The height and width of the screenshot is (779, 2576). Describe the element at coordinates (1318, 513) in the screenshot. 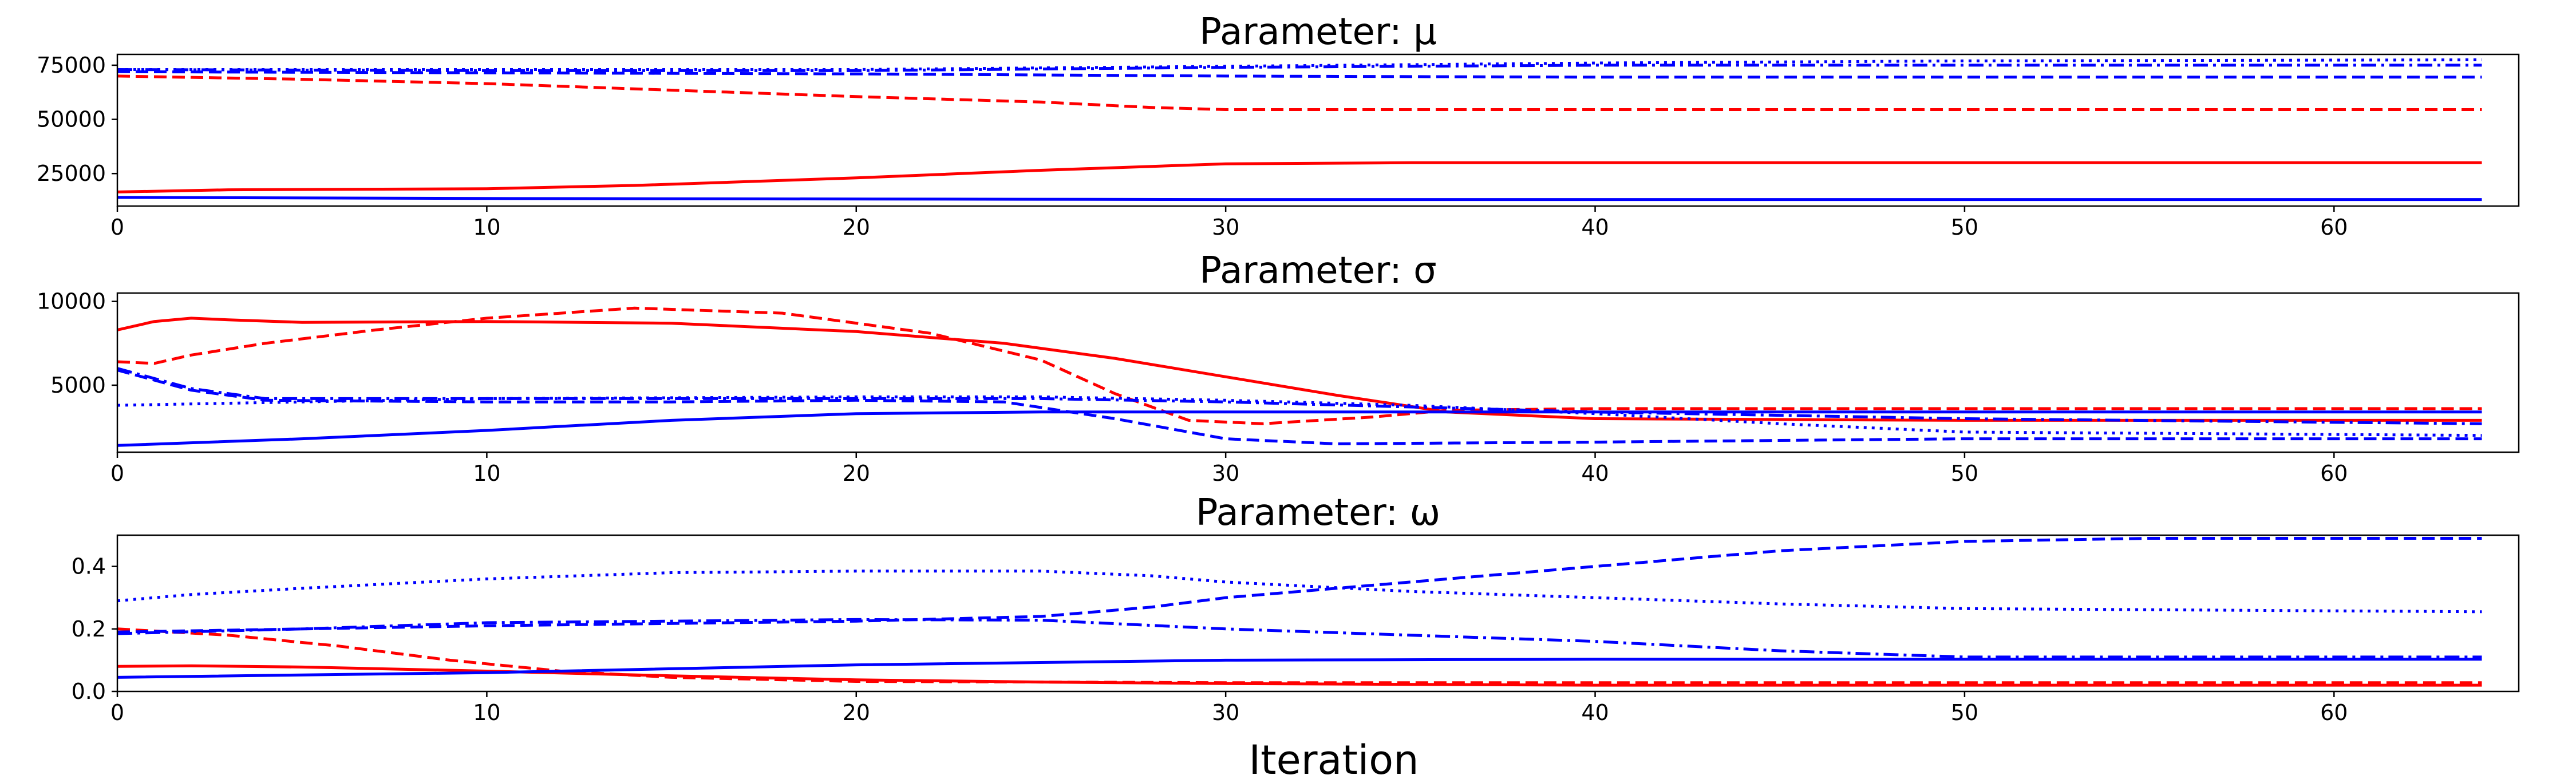

I see `panel-title: Parameter: ω` at that location.